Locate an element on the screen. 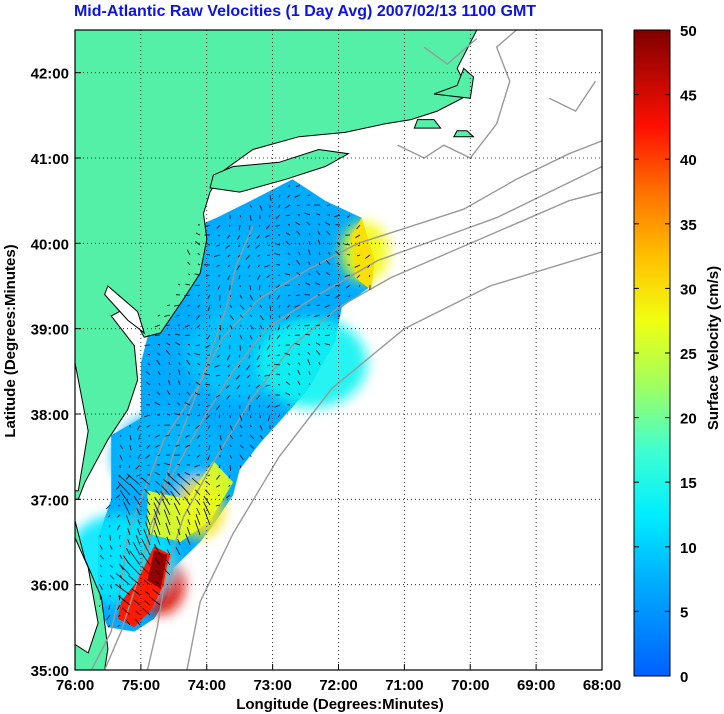 The height and width of the screenshot is (714, 724). land-nantucket is located at coordinates (463, 134).